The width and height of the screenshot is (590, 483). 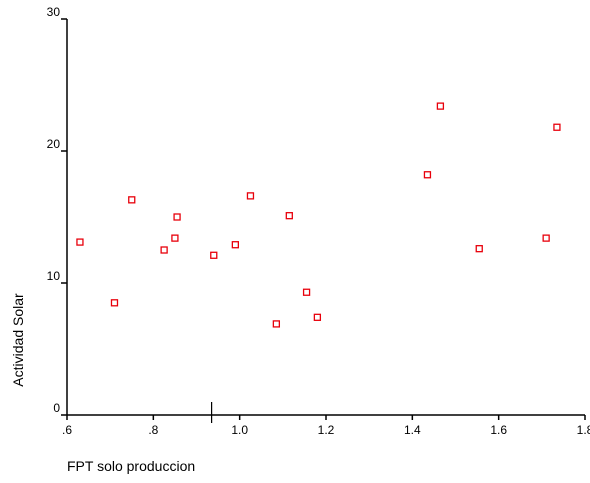 I want to click on y-tick-label: 30, so click(x=54, y=12).